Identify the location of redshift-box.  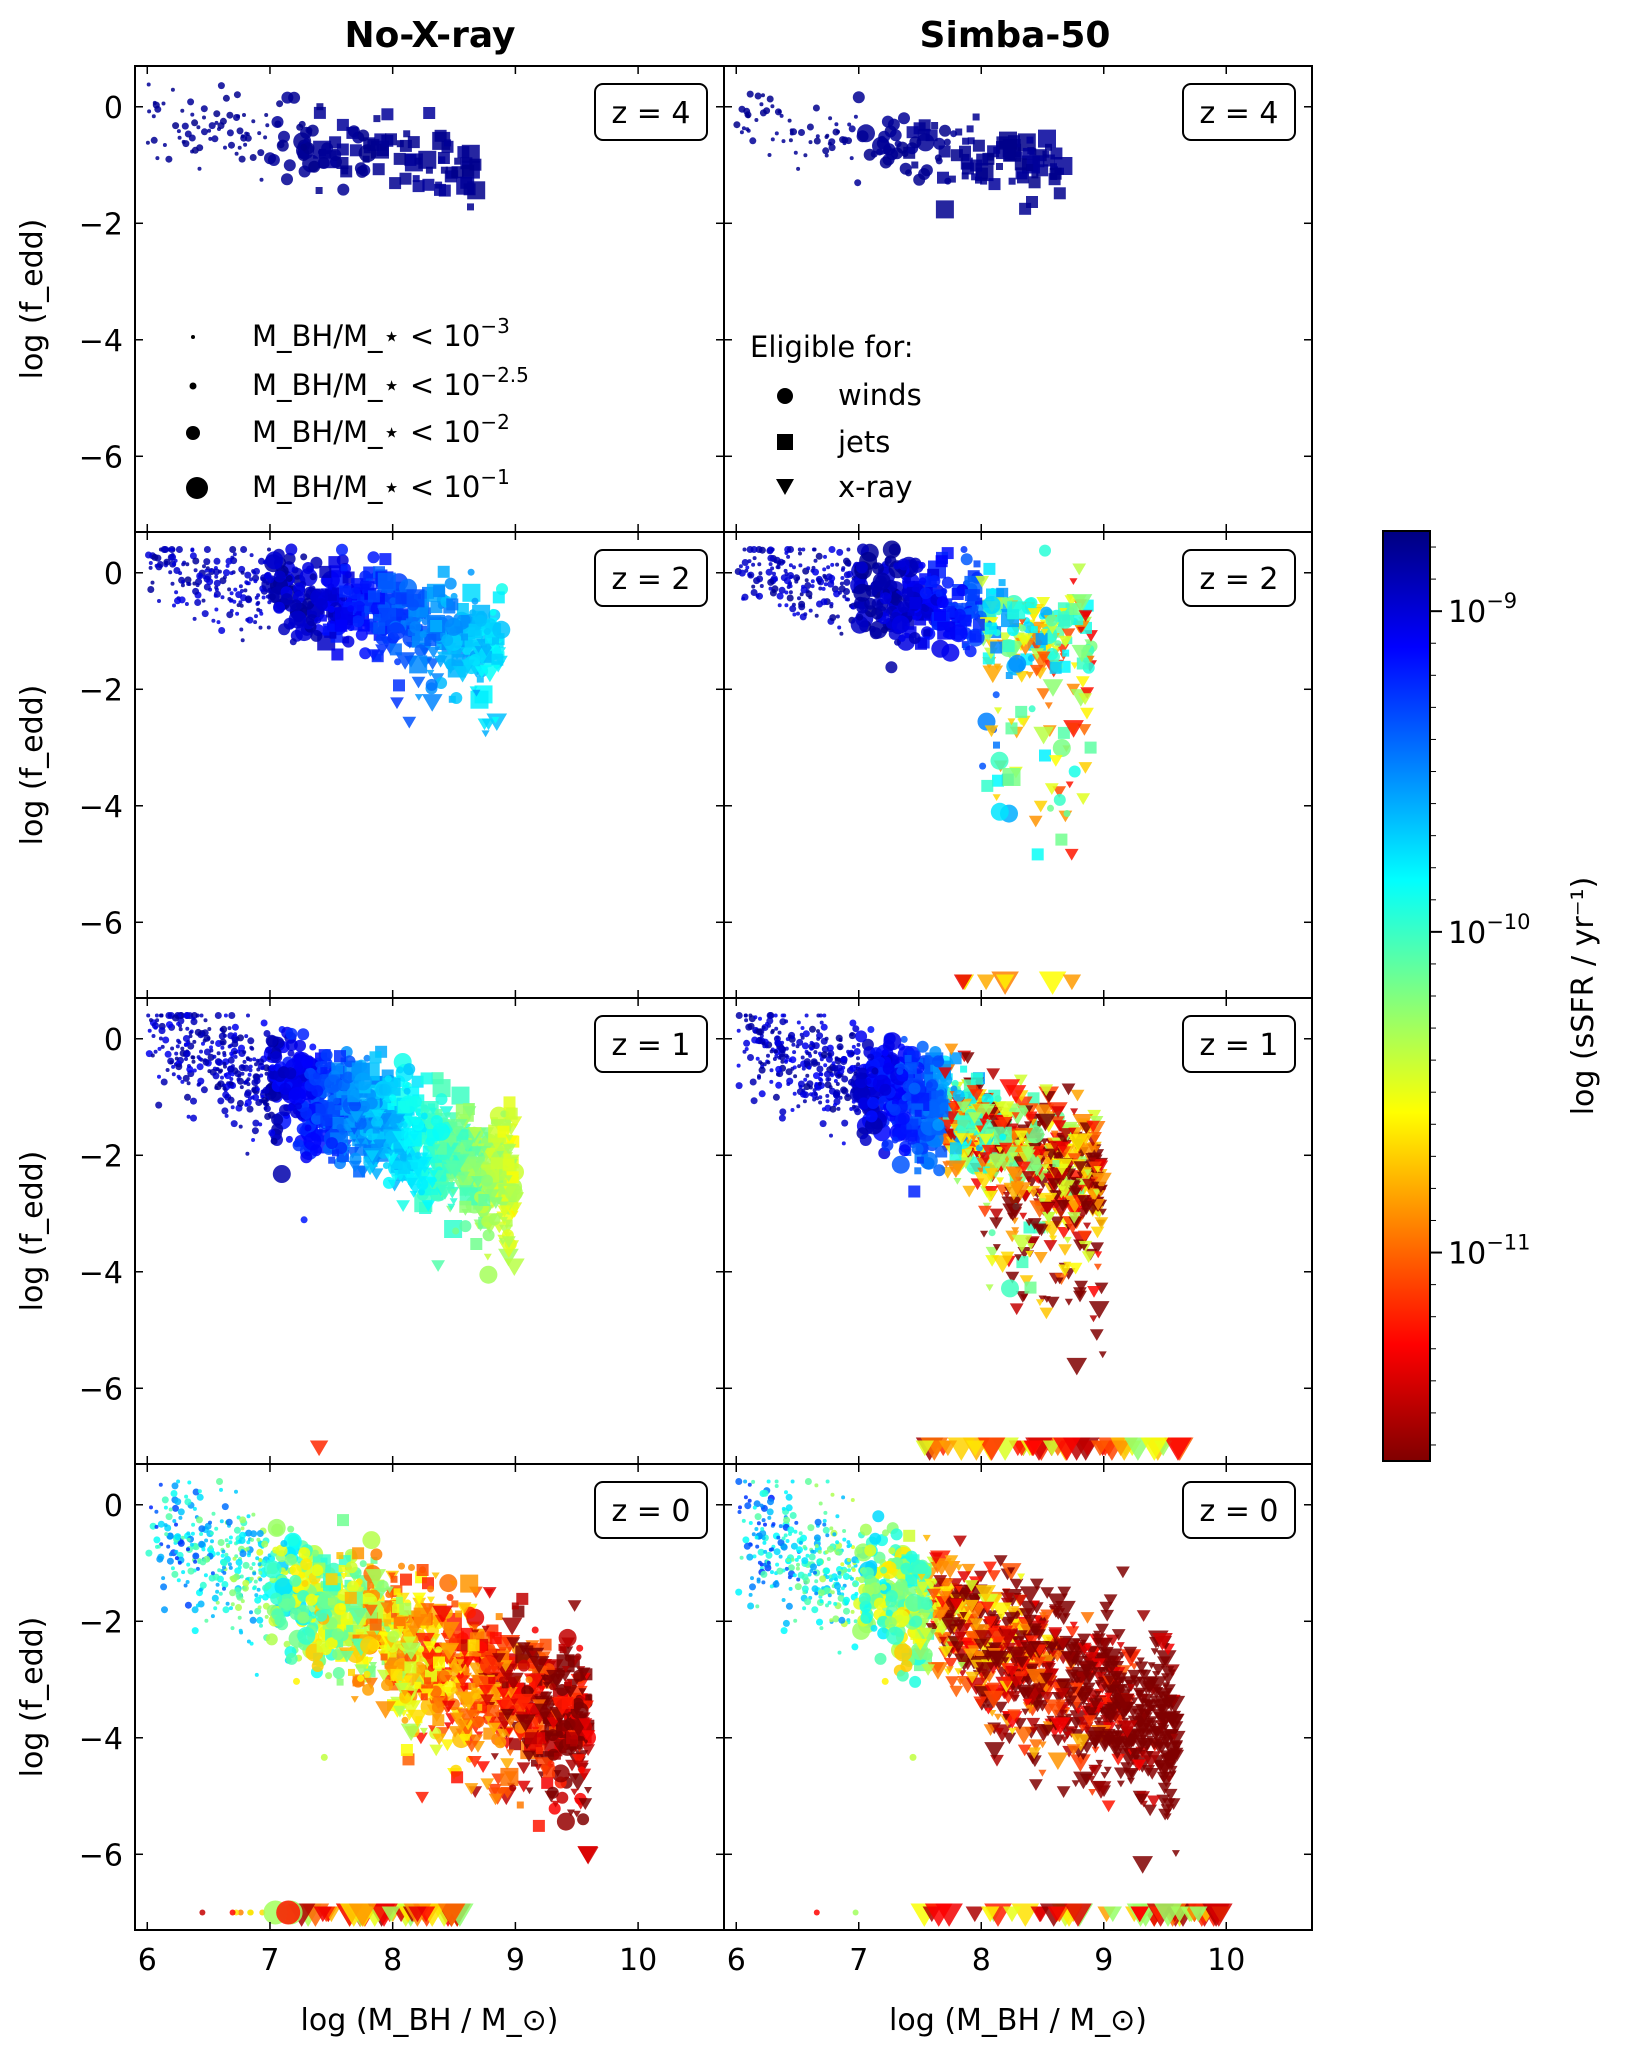
(651, 1044).